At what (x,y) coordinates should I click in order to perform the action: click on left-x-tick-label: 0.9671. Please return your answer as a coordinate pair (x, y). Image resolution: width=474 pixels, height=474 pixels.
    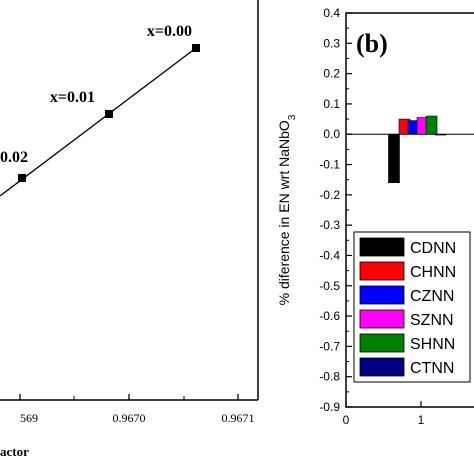
    Looking at the image, I should click on (238, 418).